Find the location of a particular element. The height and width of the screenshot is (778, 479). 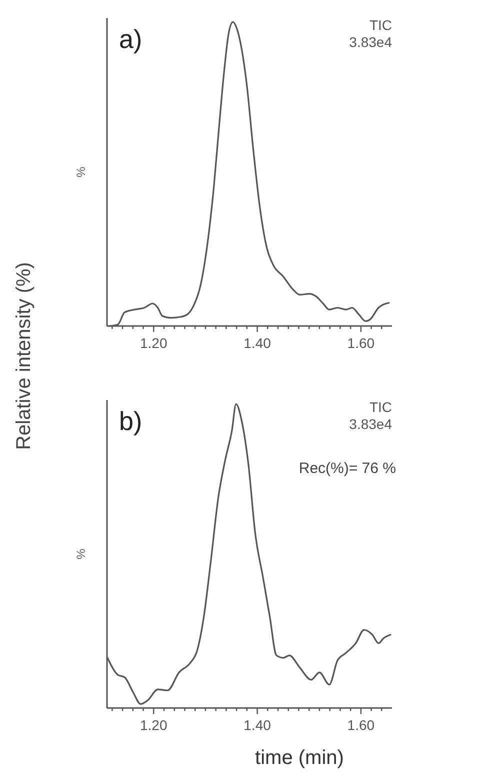

text: Relative intensity (%) is located at coordinates (24, 356).